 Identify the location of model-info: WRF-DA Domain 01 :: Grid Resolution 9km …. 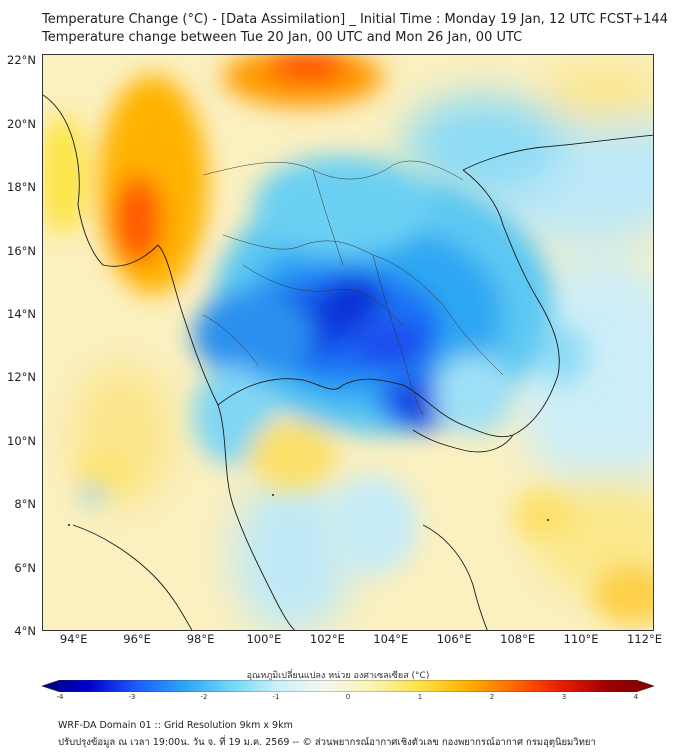
(175, 725).